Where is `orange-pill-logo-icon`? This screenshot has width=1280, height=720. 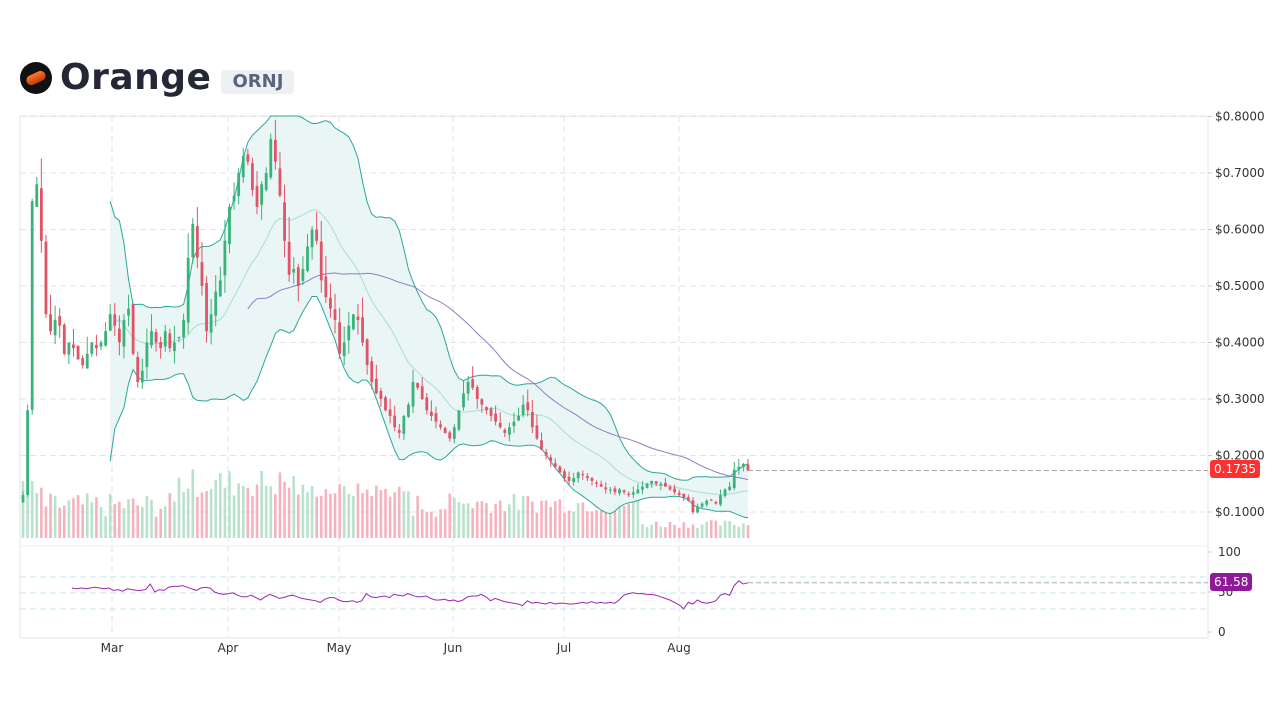
orange-pill-logo-icon is located at coordinates (36, 78).